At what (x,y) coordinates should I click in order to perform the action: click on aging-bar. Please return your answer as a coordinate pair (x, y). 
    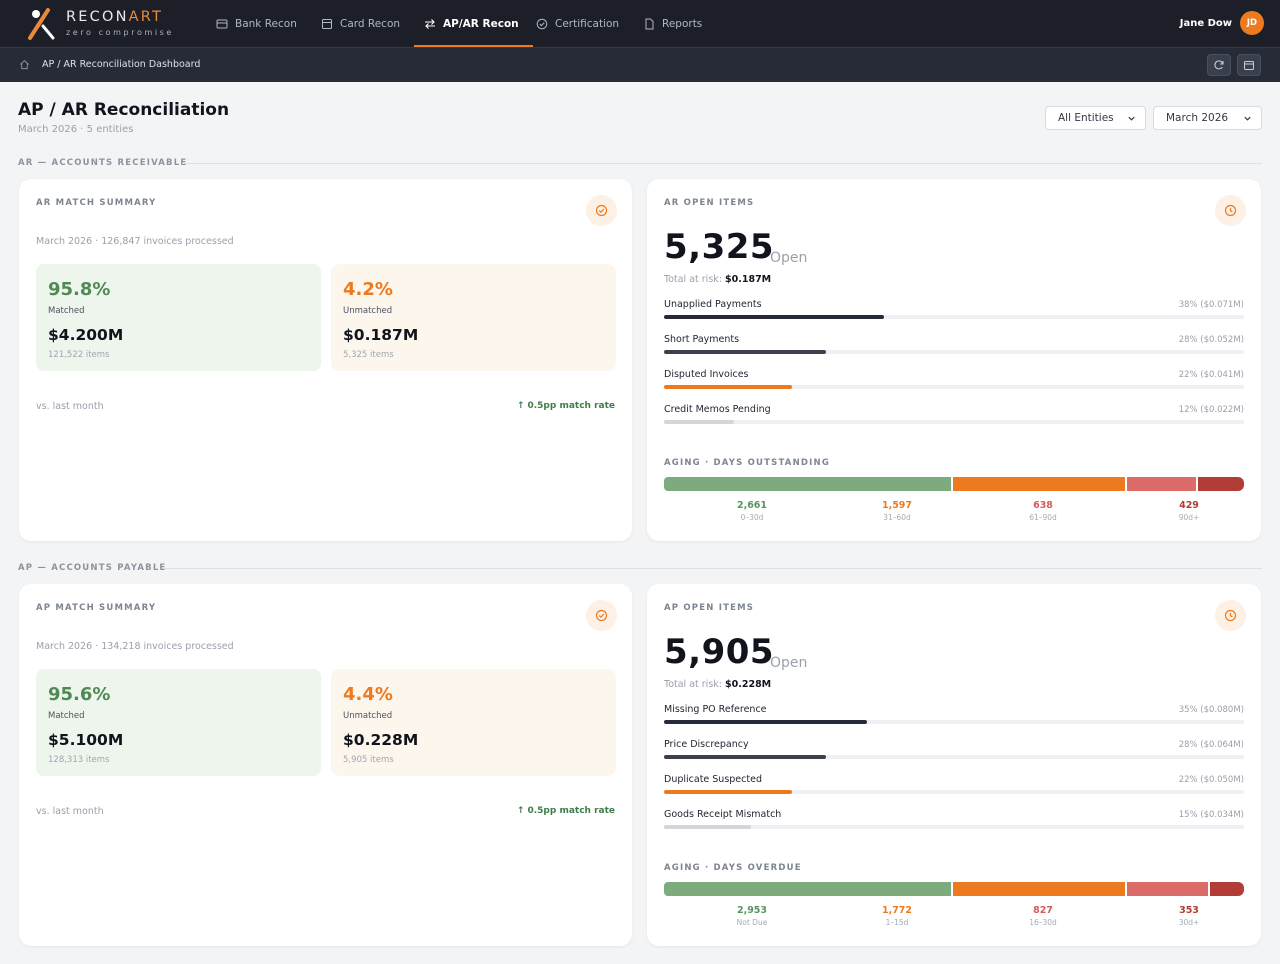
    Looking at the image, I should click on (954, 889).